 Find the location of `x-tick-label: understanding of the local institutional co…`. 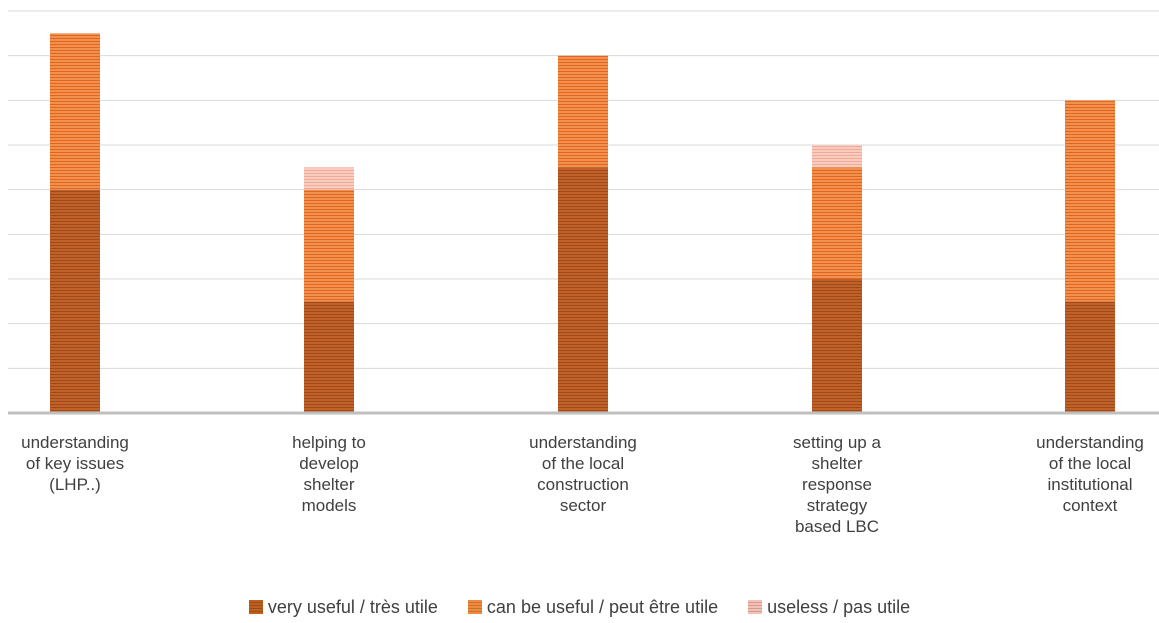

x-tick-label: understanding of the local institutional co… is located at coordinates (1090, 474).